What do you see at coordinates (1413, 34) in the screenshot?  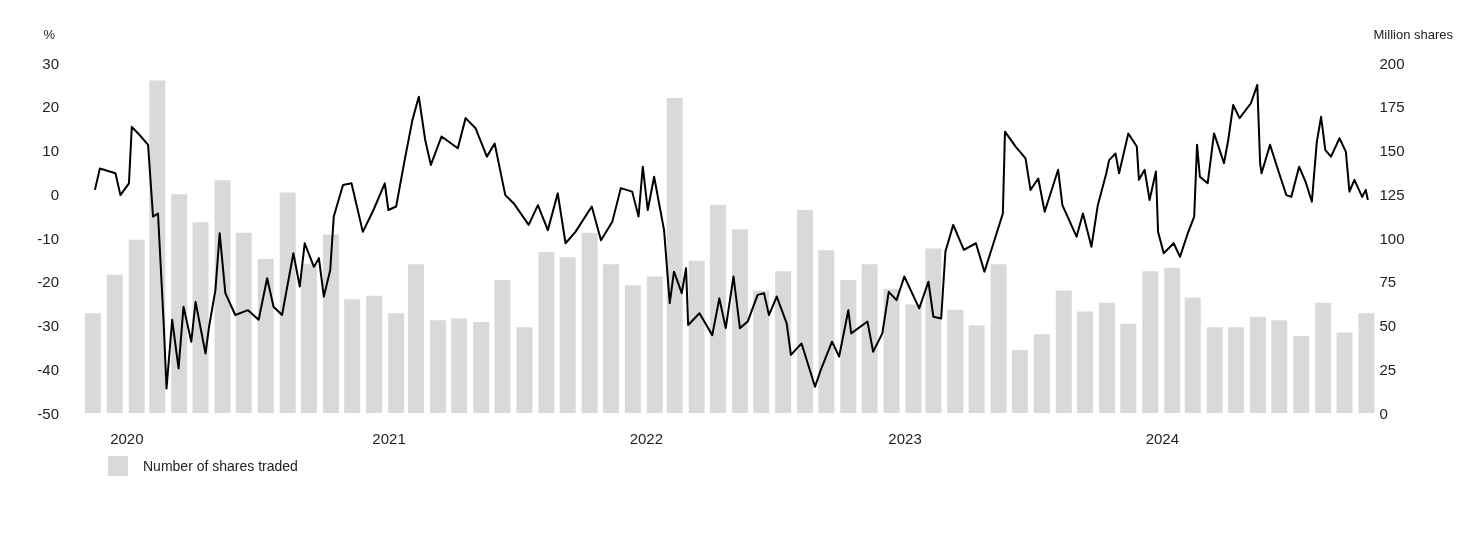 I see `y2-axis-title: Million shares` at bounding box center [1413, 34].